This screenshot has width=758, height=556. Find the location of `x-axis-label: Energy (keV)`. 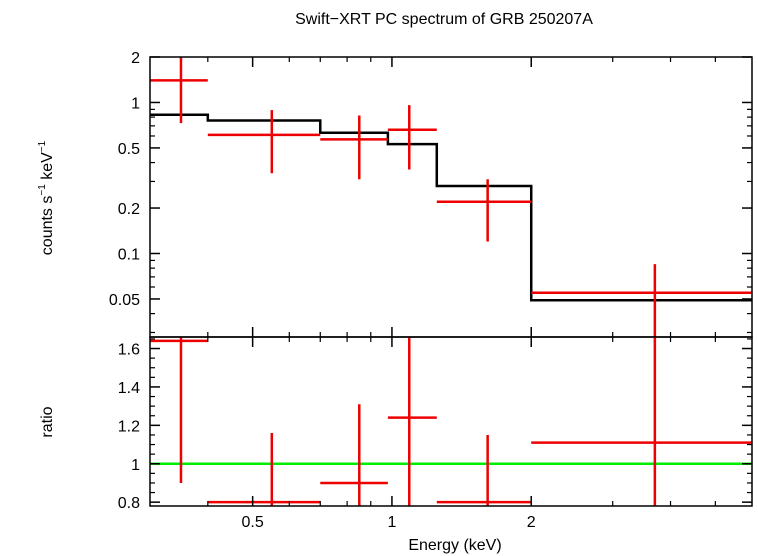

x-axis-label: Energy (keV) is located at coordinates (454, 545).